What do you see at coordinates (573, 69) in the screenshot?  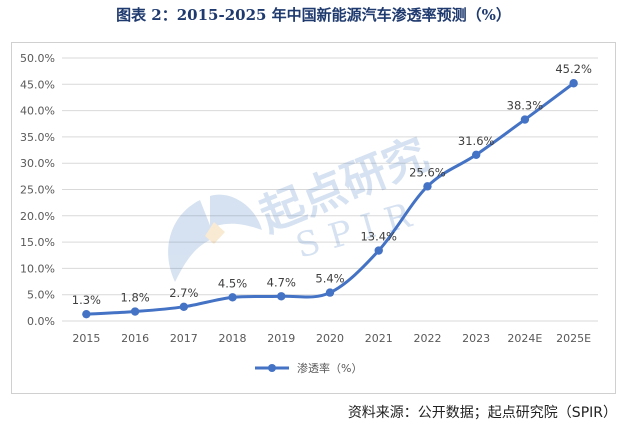 I see `data-label: 45.2%` at bounding box center [573, 69].